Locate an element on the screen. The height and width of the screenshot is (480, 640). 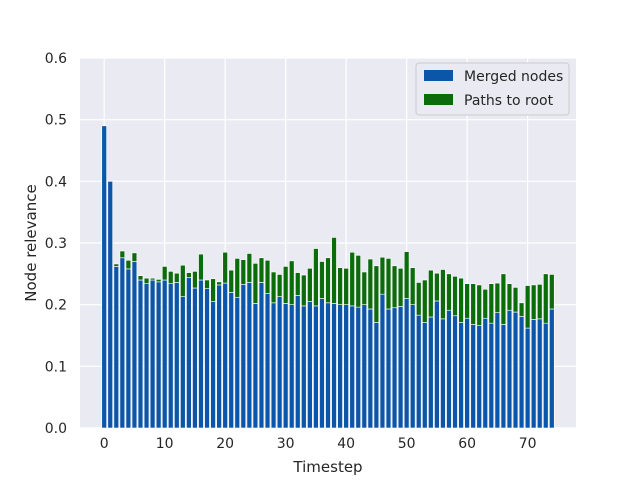
x-tick-label: 20 is located at coordinates (225, 444).